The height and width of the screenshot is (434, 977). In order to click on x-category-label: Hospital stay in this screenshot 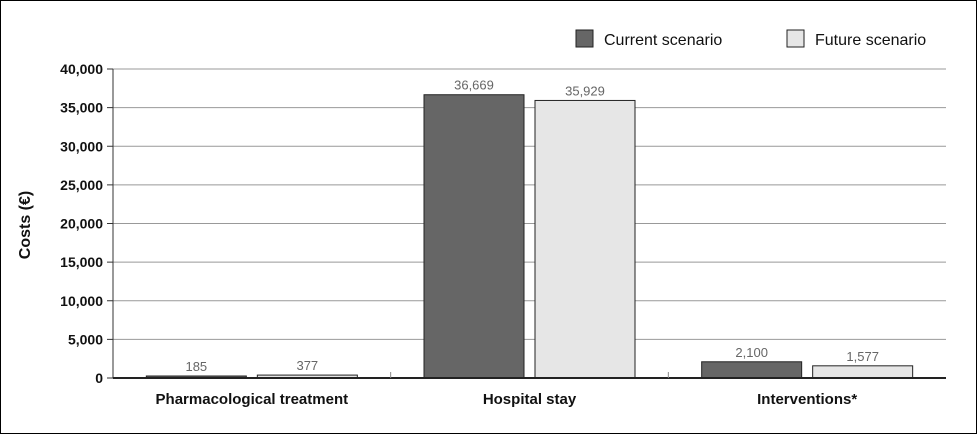, I will do `click(530, 399)`.